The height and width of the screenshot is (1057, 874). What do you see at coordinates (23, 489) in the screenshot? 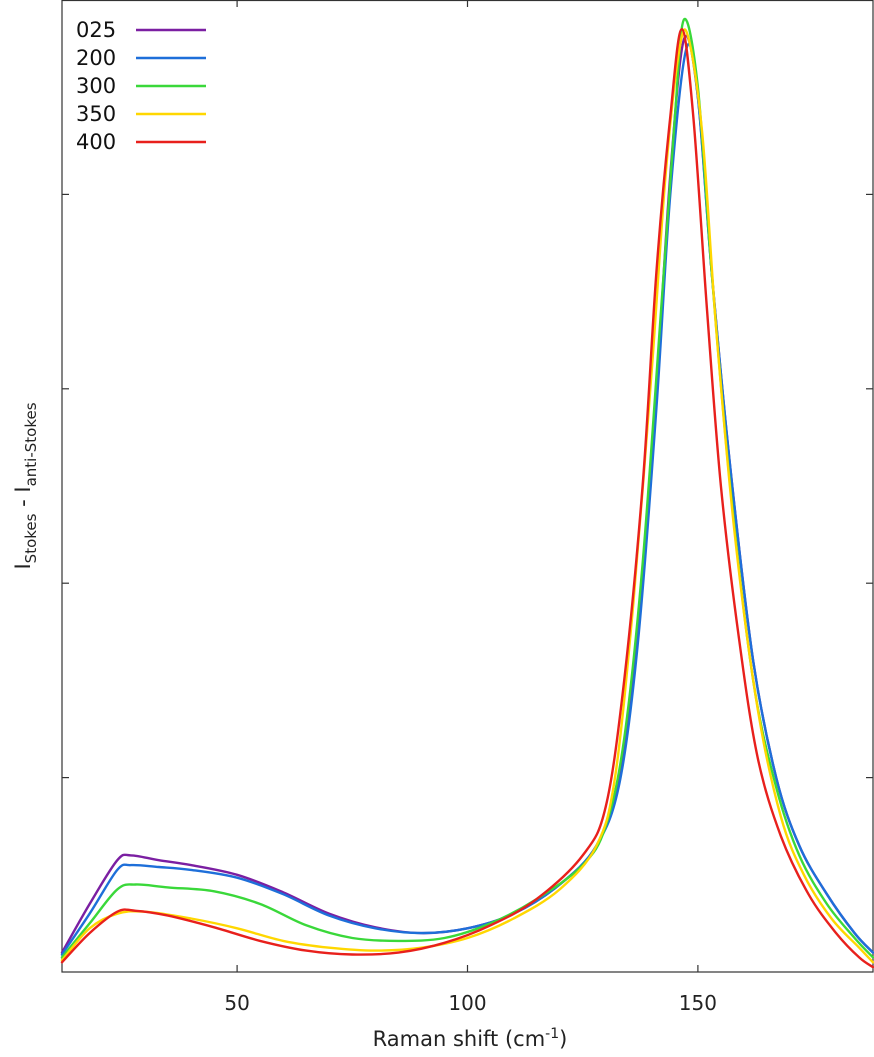
I see `y-axis-title-i2: I` at bounding box center [23, 489].